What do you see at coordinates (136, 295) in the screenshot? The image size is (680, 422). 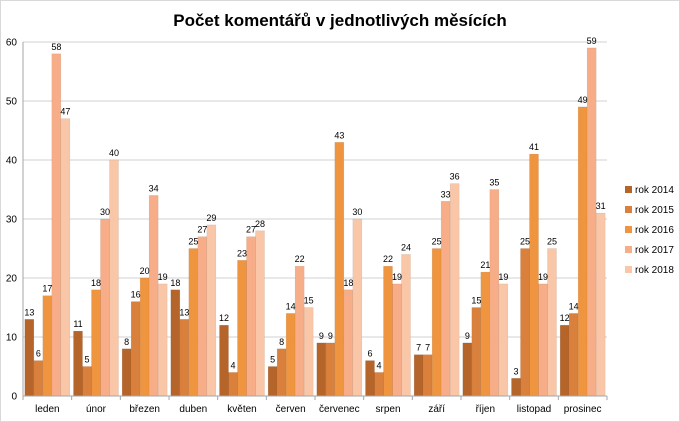 I see `data-label-březen-rok-2015: 16` at bounding box center [136, 295].